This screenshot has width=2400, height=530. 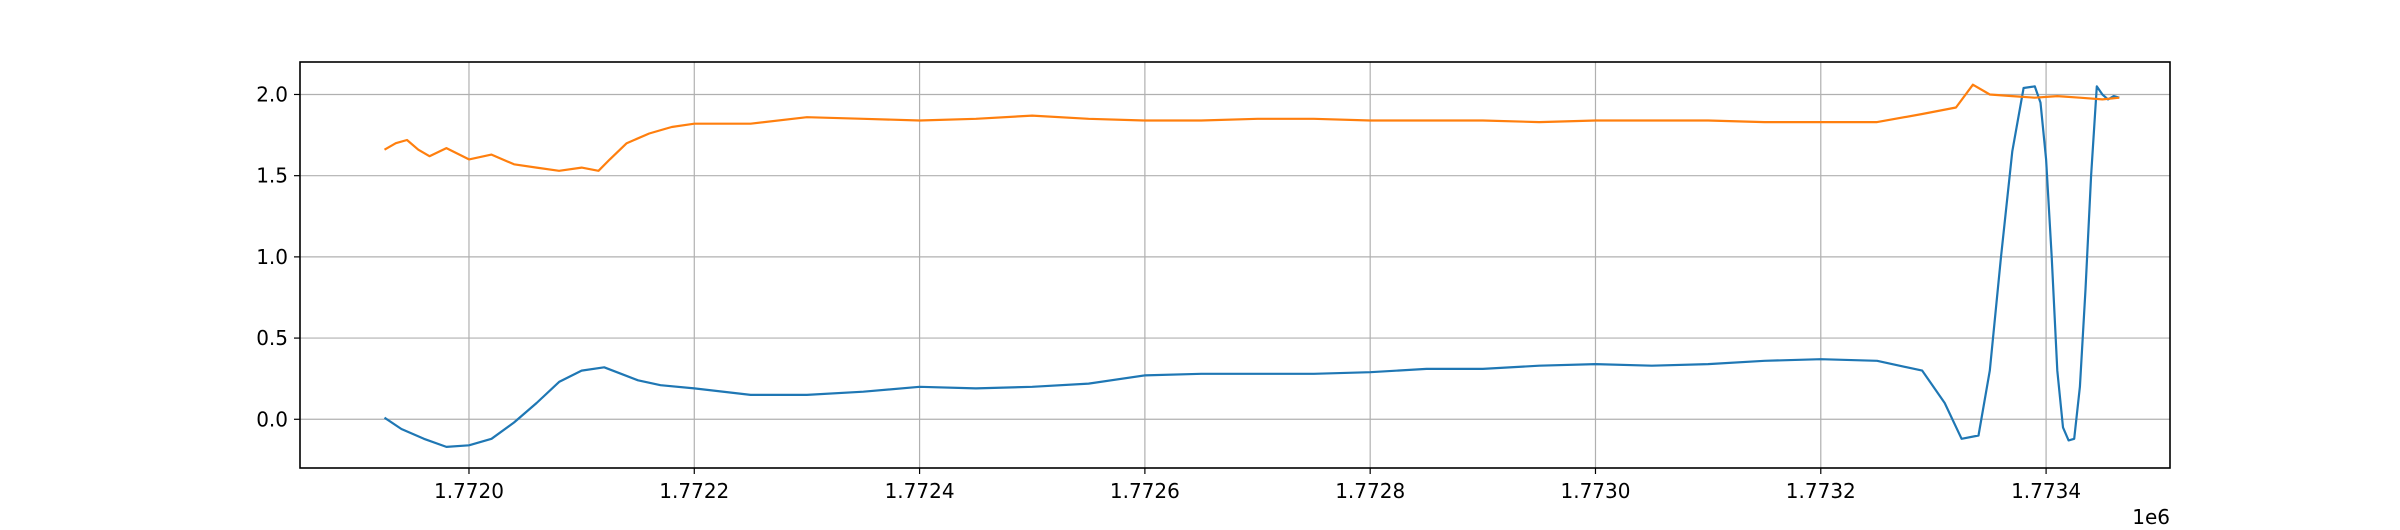 I want to click on y-tick-label: 1.0, so click(x=272, y=257).